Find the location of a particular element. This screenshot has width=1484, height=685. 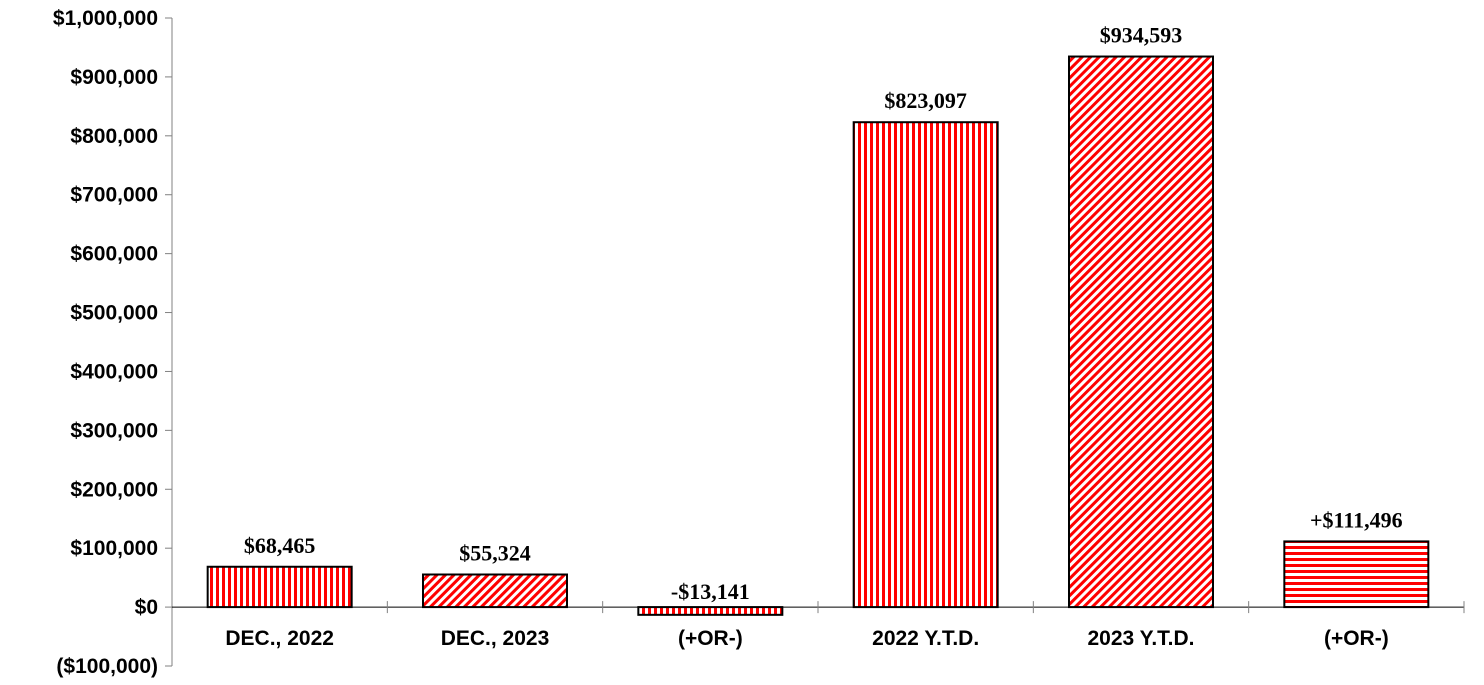

x-tick-label: 2023 Y.T.D. is located at coordinates (1140, 638).